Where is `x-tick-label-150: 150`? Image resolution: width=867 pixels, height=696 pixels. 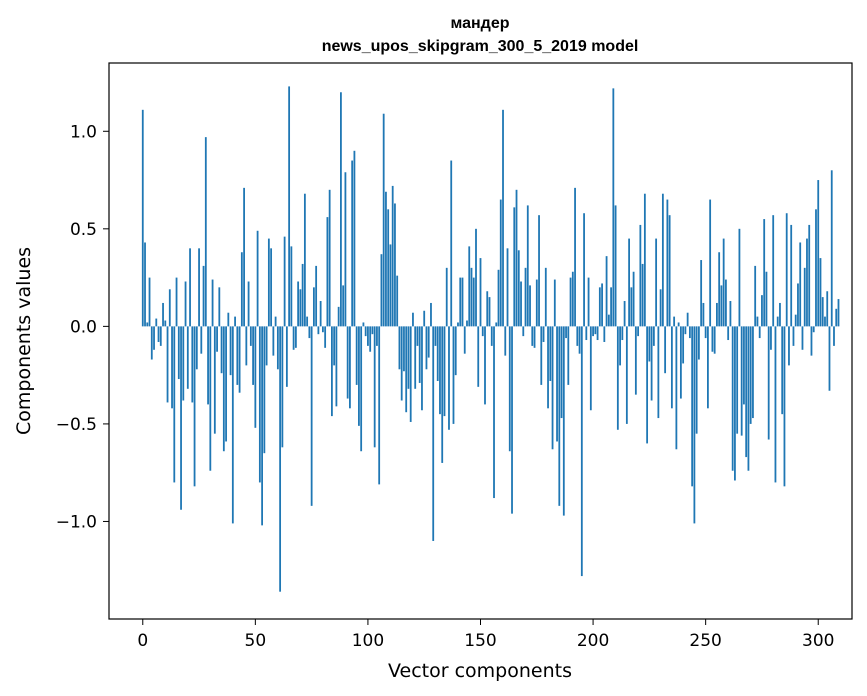
x-tick-label-150: 150 is located at coordinates (480, 641).